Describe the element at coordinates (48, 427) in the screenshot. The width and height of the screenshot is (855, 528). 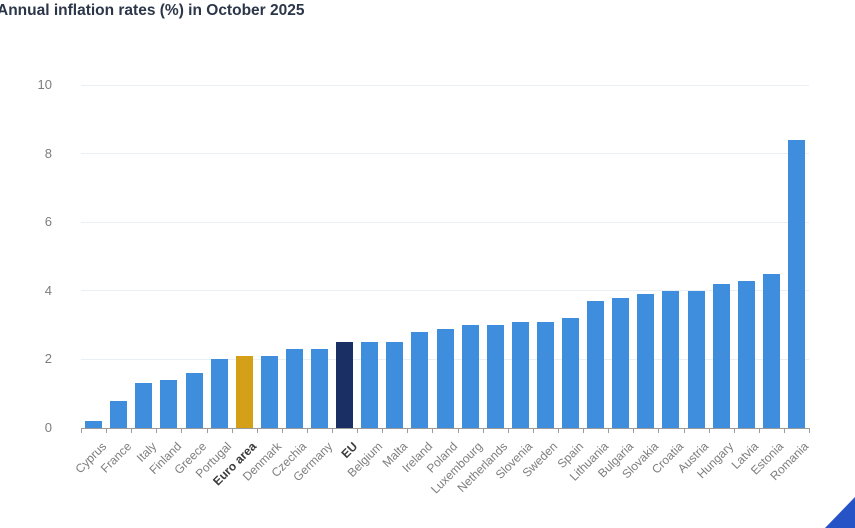
I see `y-axis-tick-label: 0` at that location.